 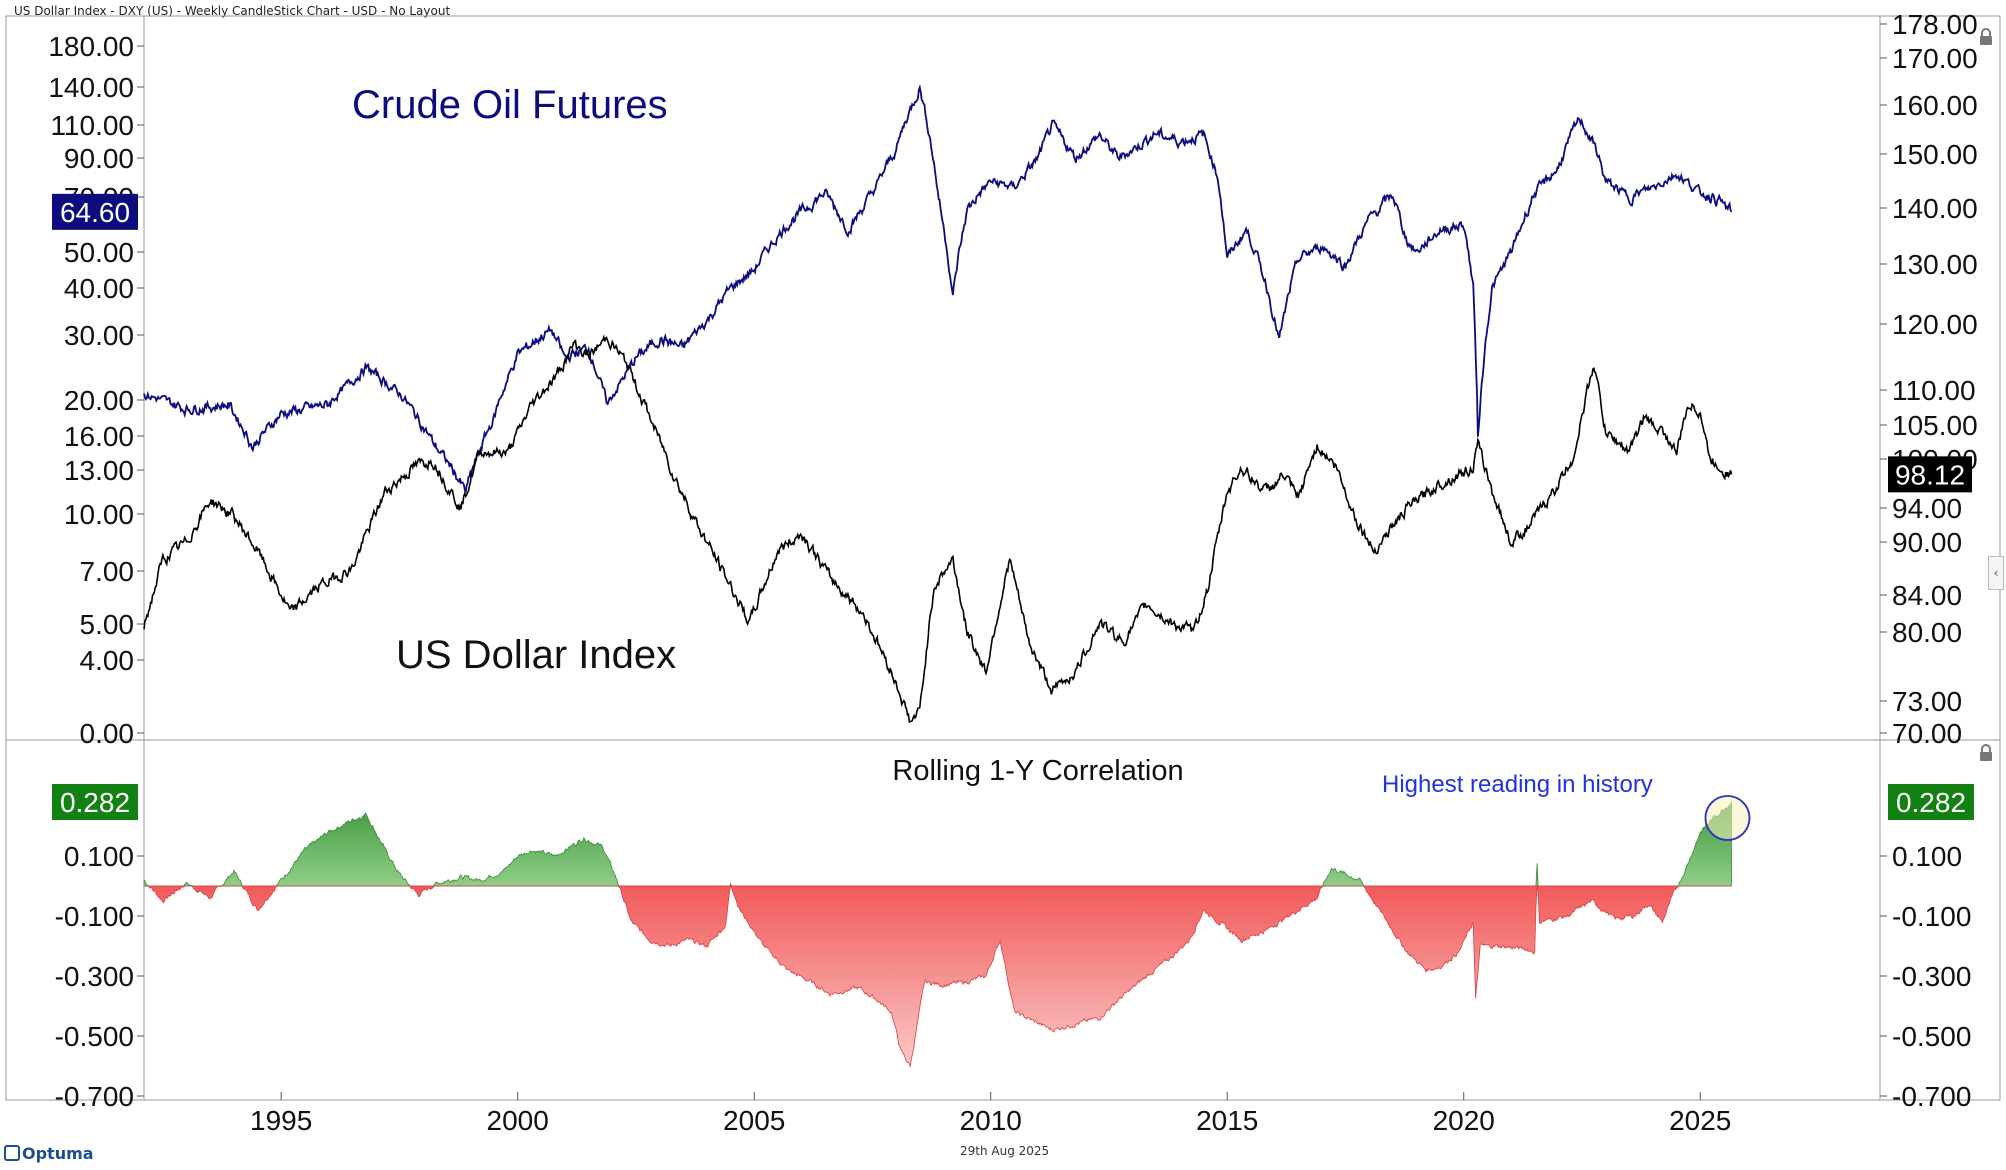 What do you see at coordinates (518, 1120) in the screenshot?
I see `x-axis-tick-label: 2000` at bounding box center [518, 1120].